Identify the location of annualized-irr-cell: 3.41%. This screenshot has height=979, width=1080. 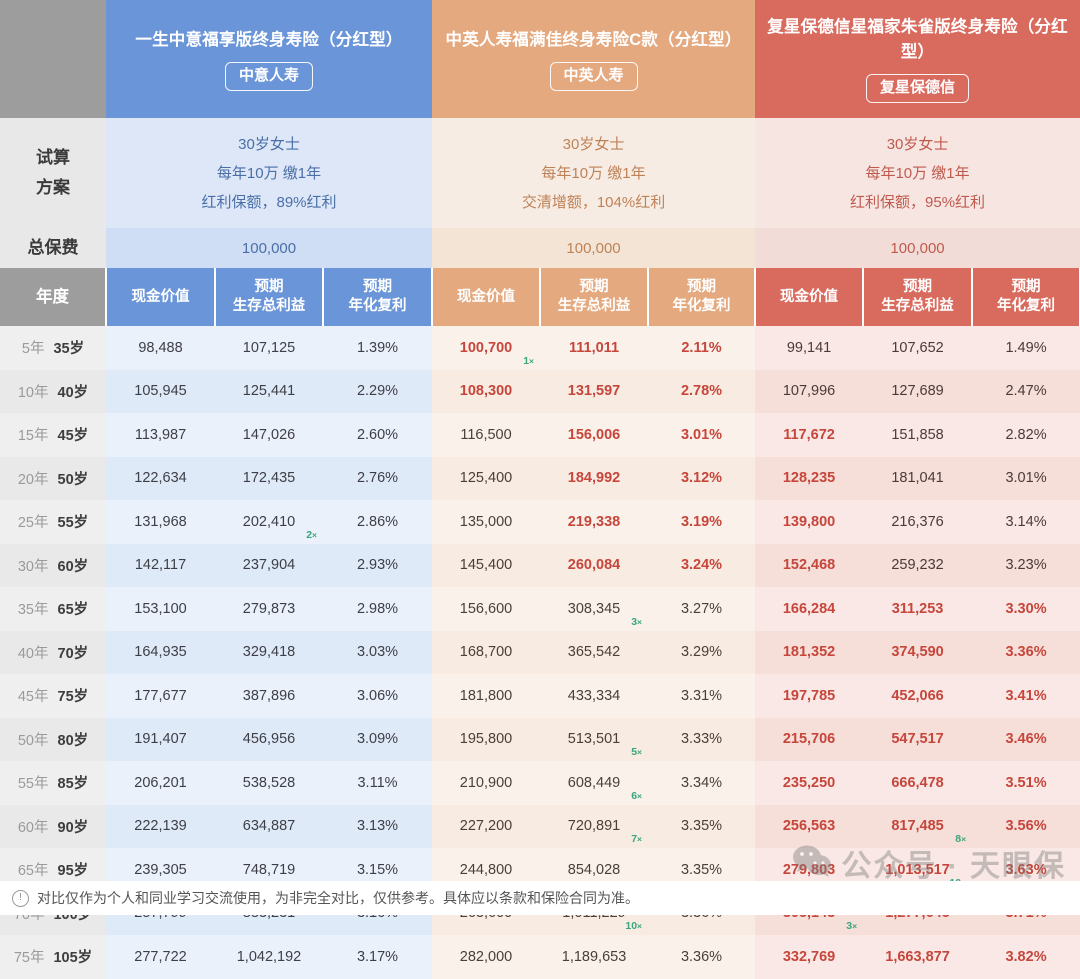
(1026, 696).